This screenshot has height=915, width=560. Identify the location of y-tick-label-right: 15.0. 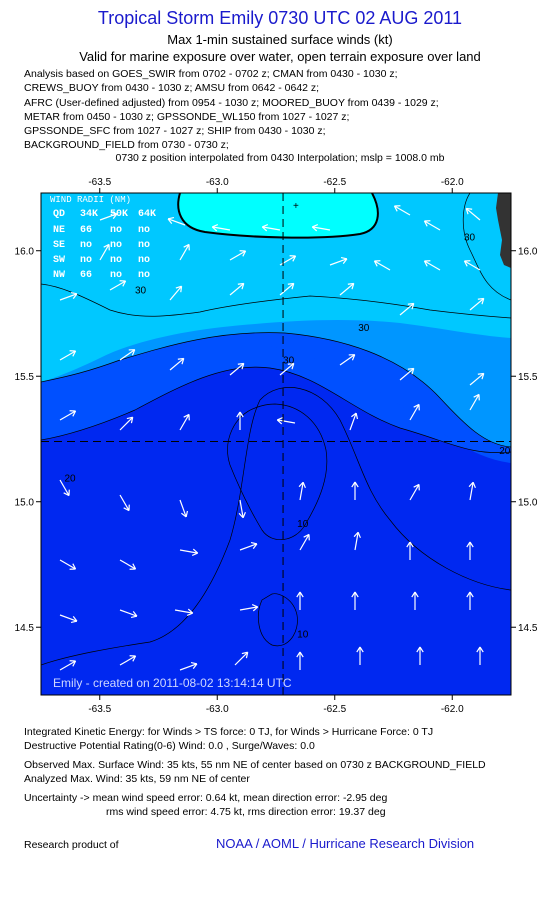
(528, 503).